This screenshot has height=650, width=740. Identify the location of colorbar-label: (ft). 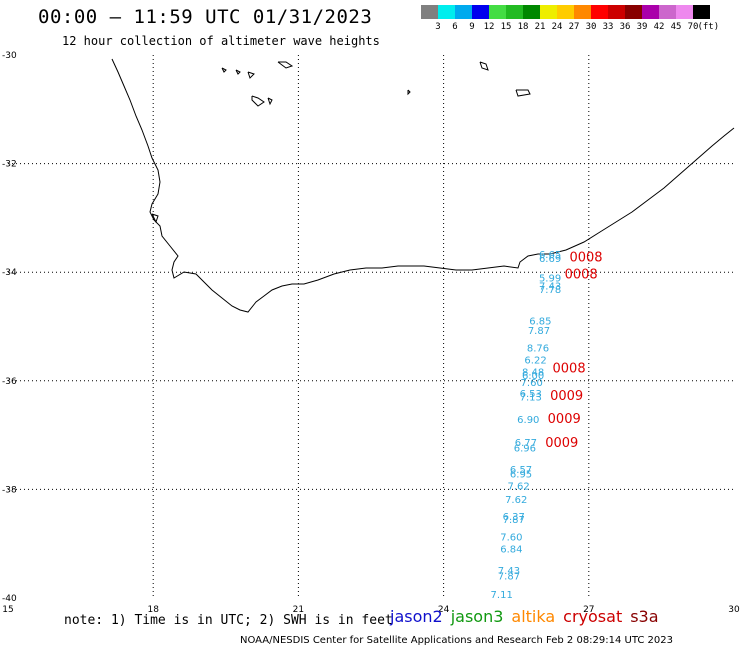
(708, 27).